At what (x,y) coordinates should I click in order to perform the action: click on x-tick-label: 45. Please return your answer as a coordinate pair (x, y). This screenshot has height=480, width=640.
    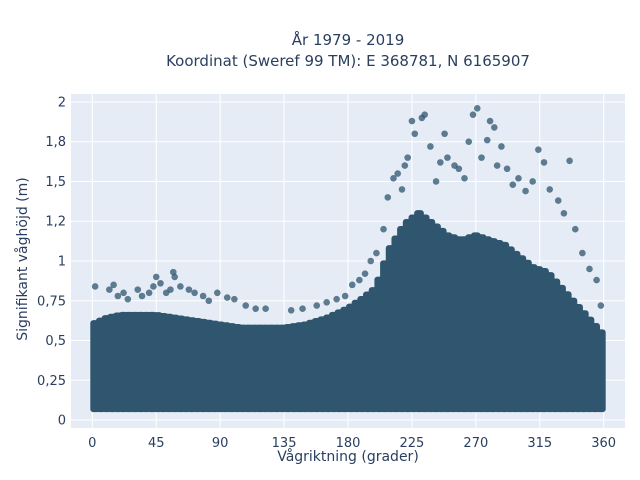
    Looking at the image, I should click on (156, 443).